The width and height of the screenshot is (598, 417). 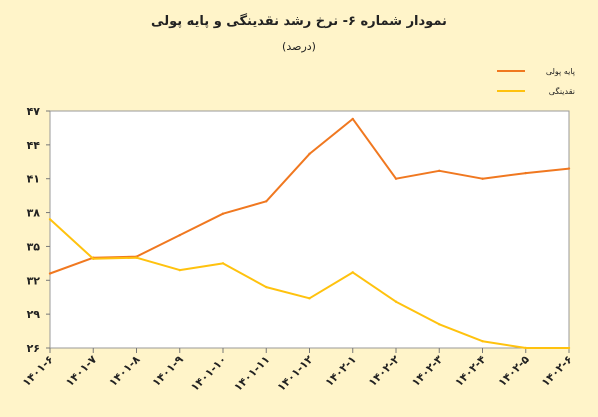 I want to click on x-tick-label: ۱۴۰۲-۲, so click(x=384, y=371).